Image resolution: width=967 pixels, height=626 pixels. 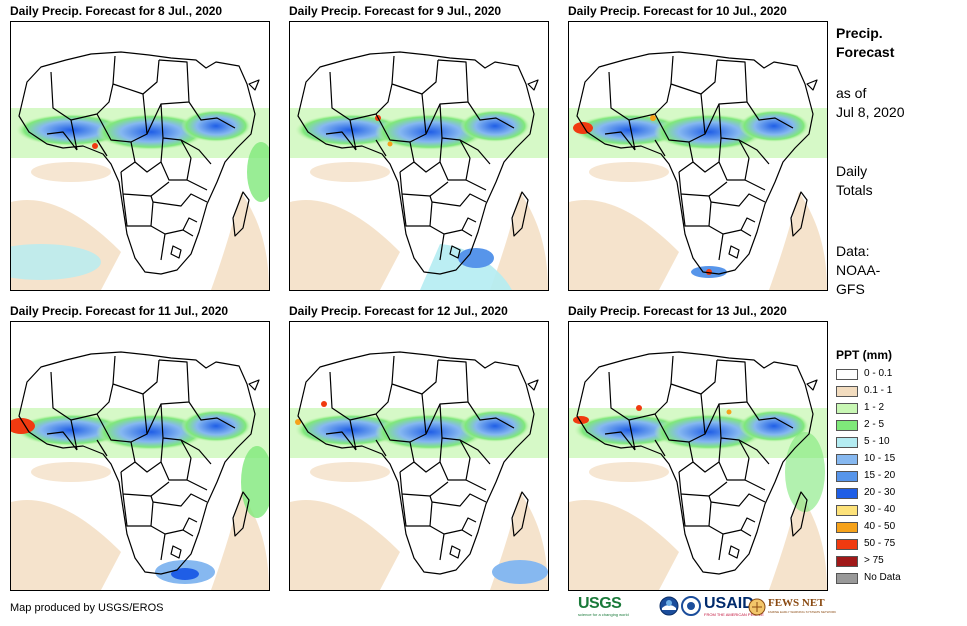 I want to click on legend-label: 1 - 2, so click(x=874, y=407).